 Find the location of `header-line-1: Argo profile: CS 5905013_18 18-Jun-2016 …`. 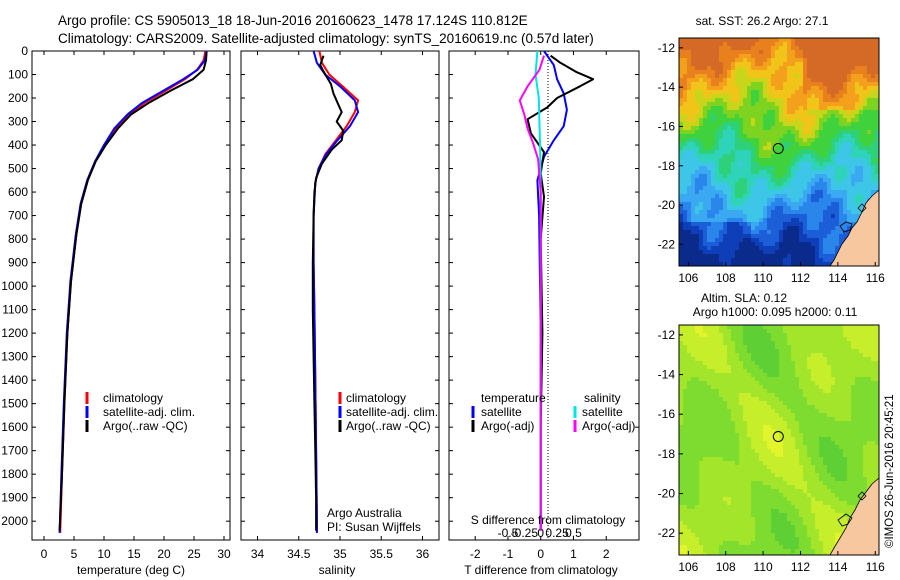

header-line-1: Argo profile: CS 5905013_18 18-Jun-2016 … is located at coordinates (293, 20).